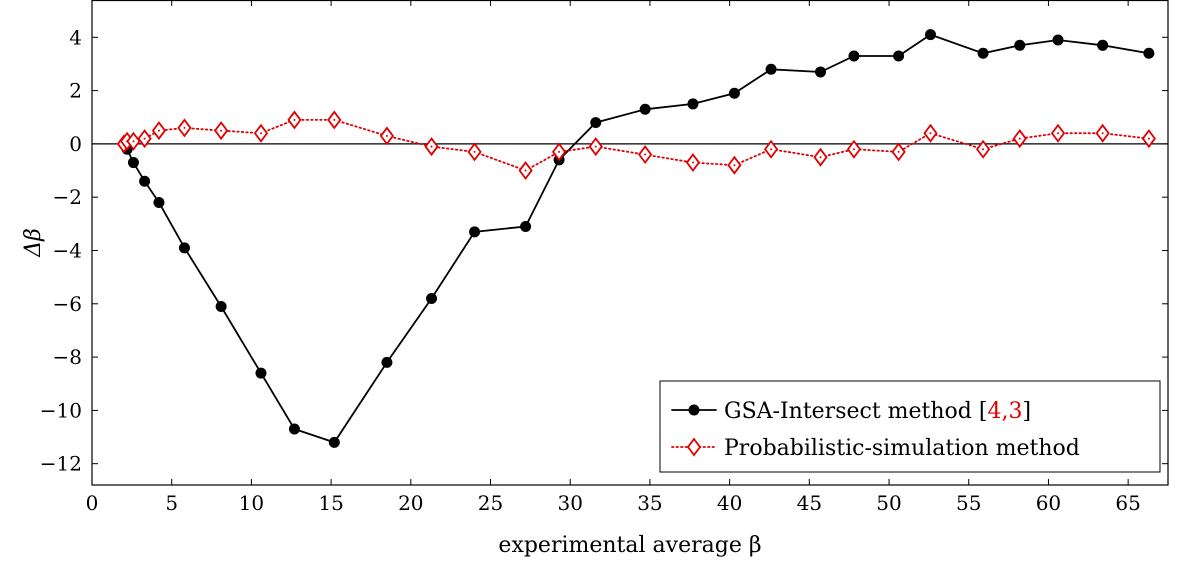 This screenshot has height=565, width=1188. I want to click on x-tick-label-9: 45, so click(809, 503).